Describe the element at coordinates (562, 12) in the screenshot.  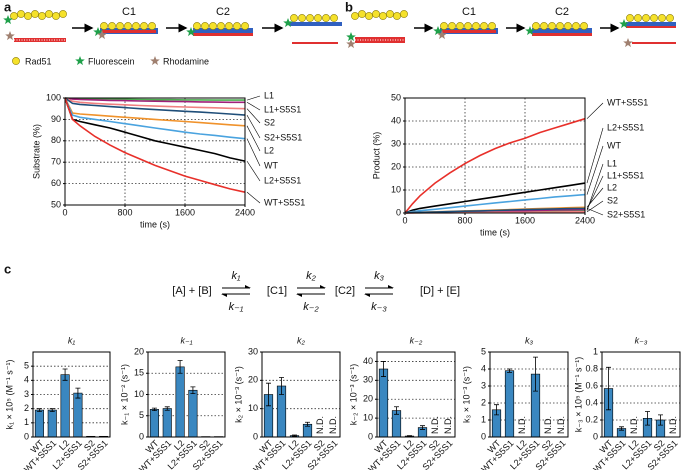
I see `state-label: C2` at that location.